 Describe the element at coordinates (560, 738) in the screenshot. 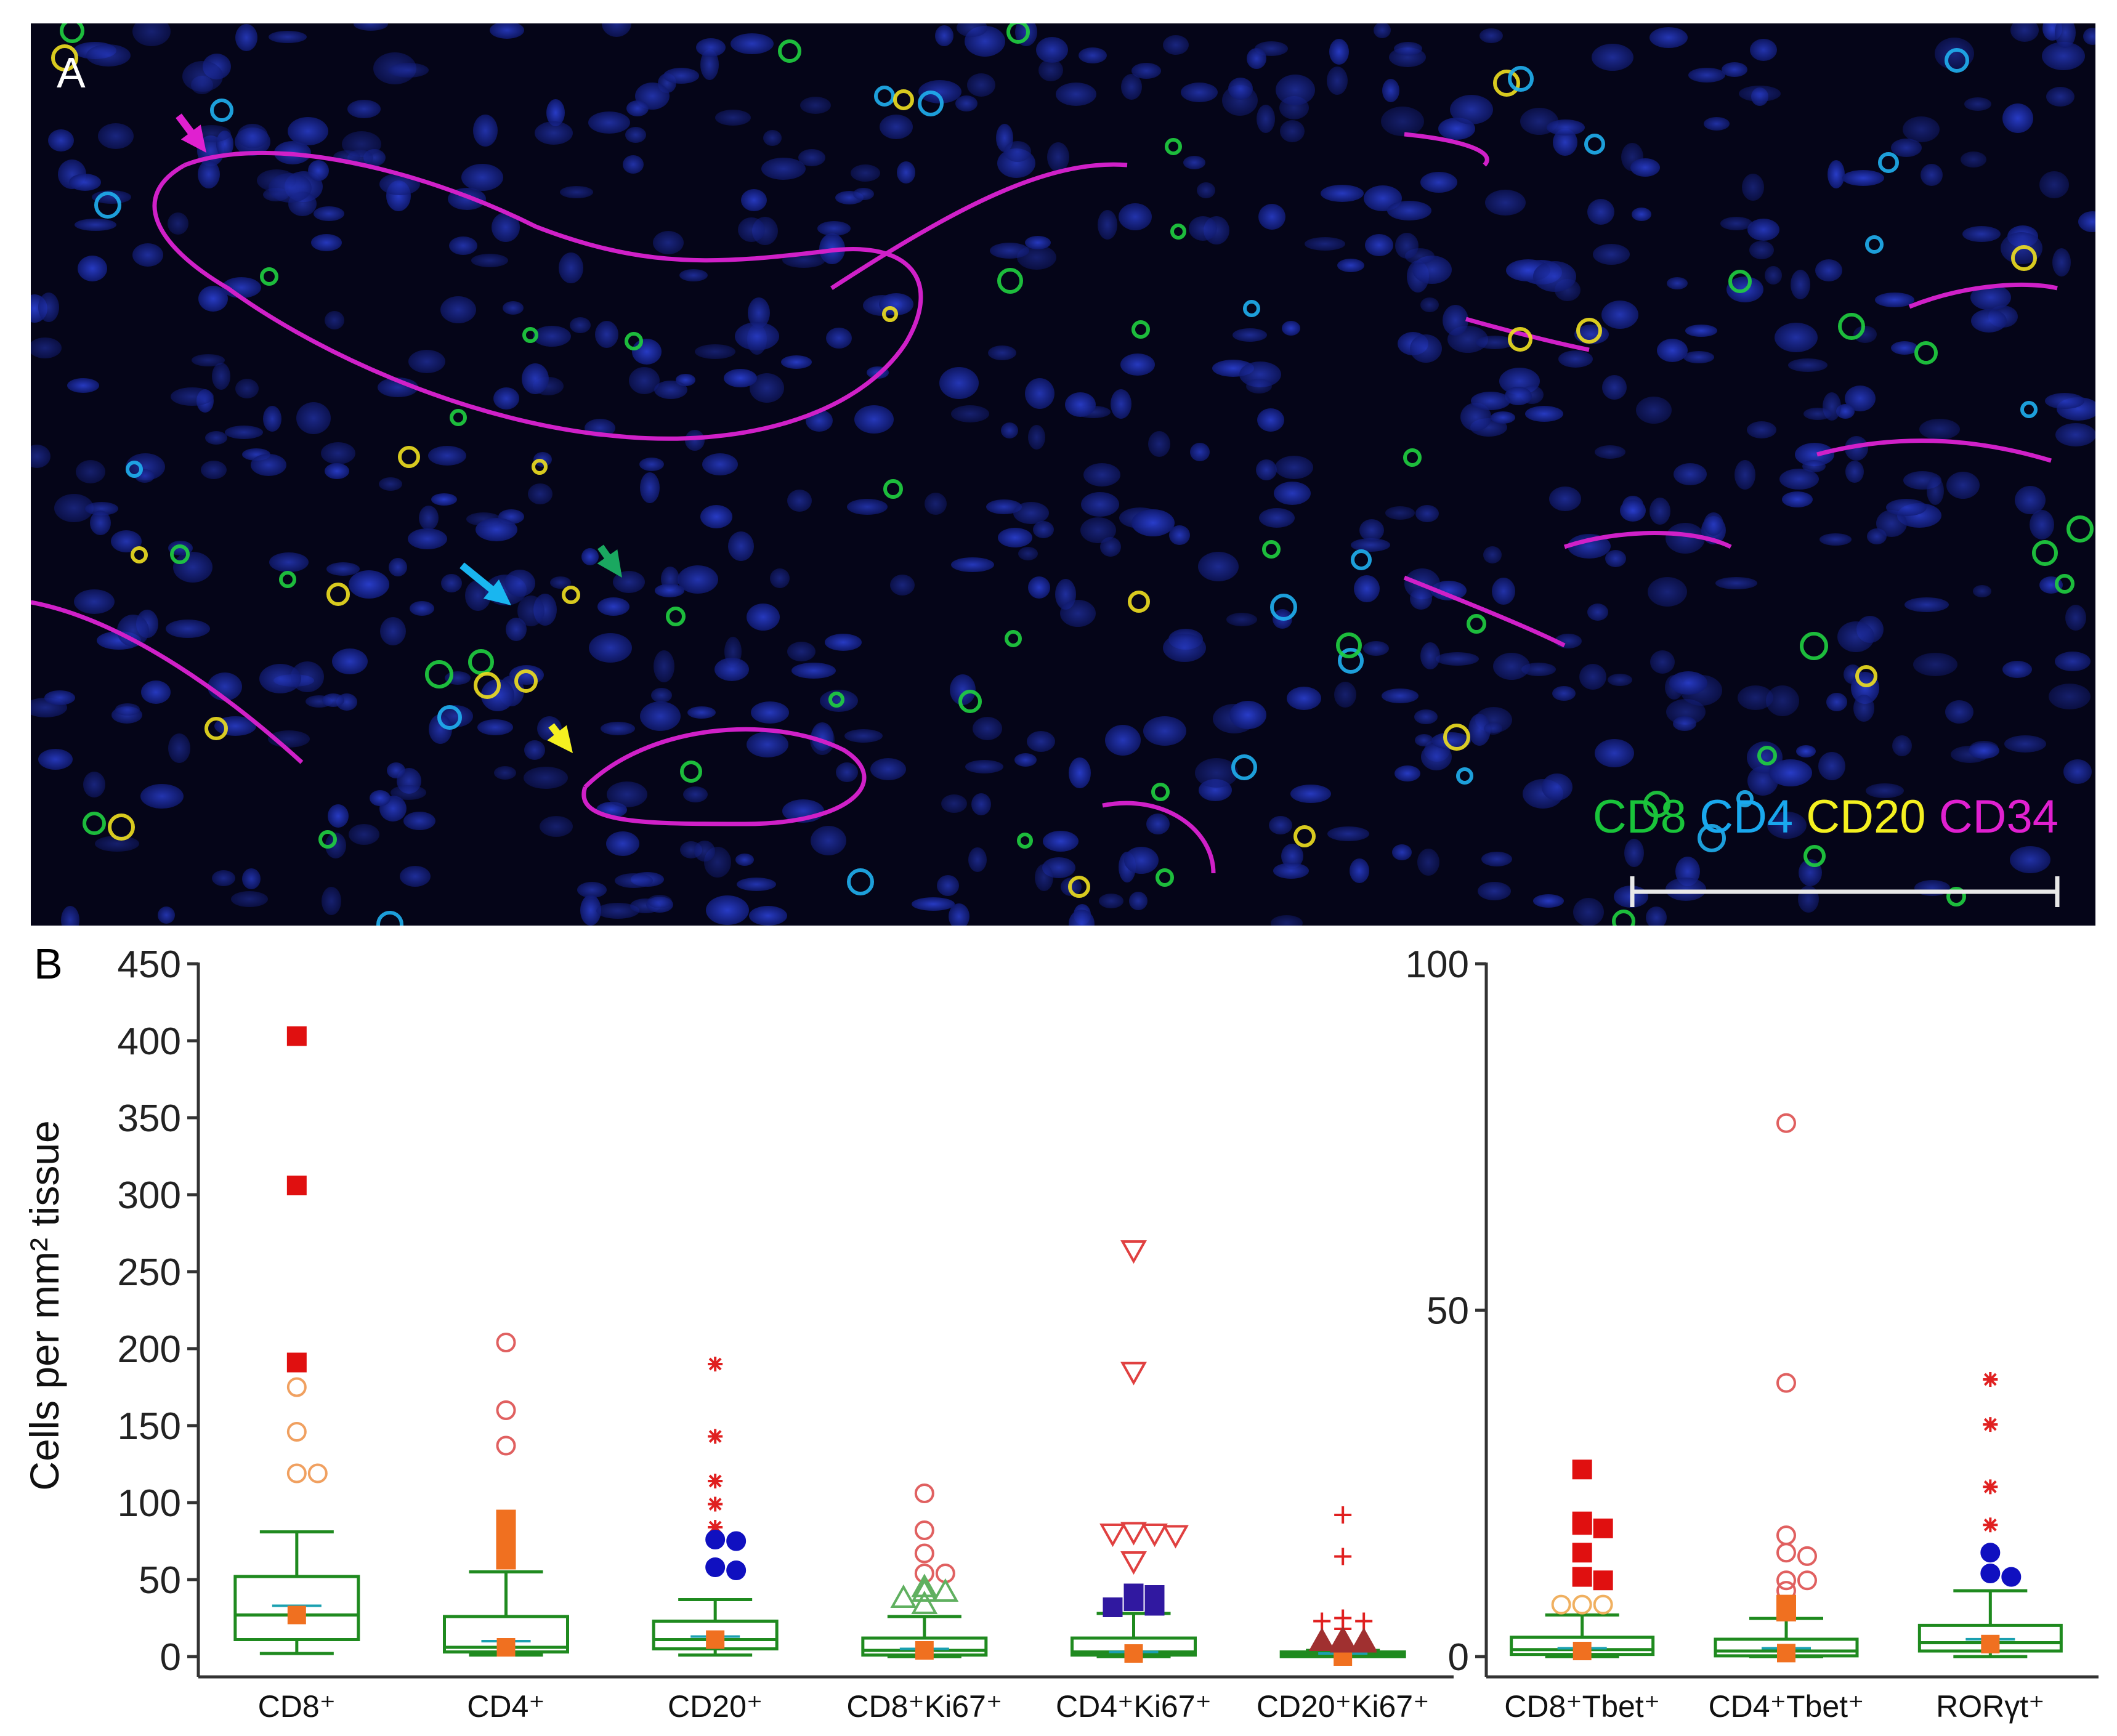

I see `yellow-arrow-icon` at that location.